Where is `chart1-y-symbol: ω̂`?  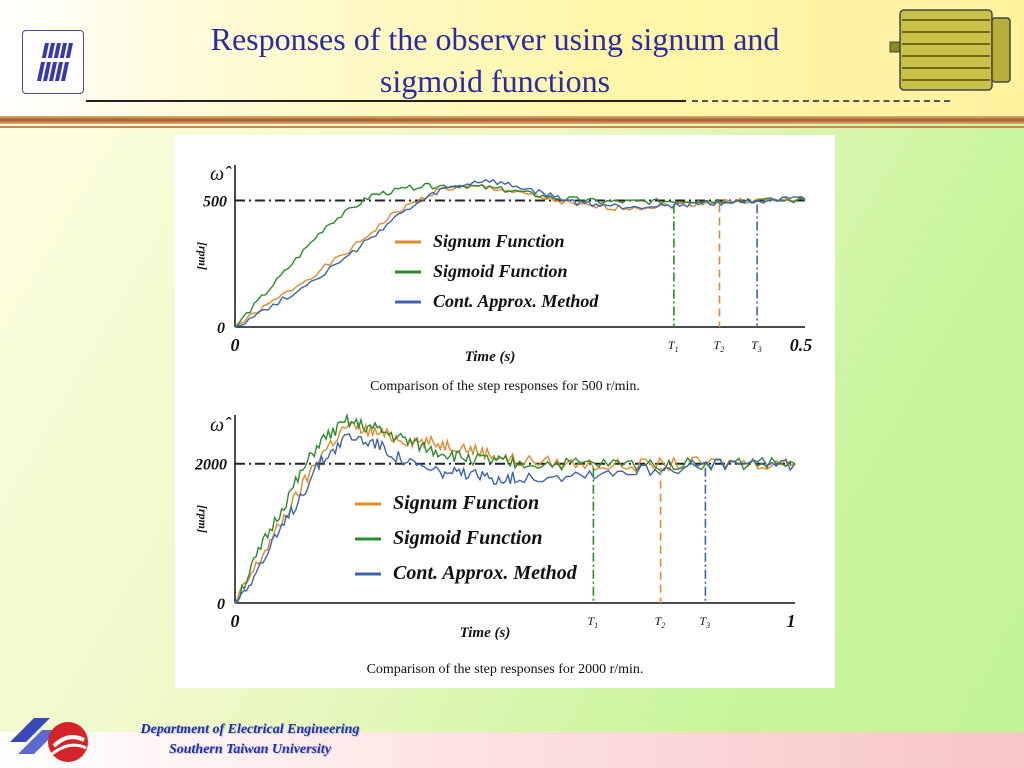
chart1-y-symbol: ω̂ is located at coordinates (221, 174).